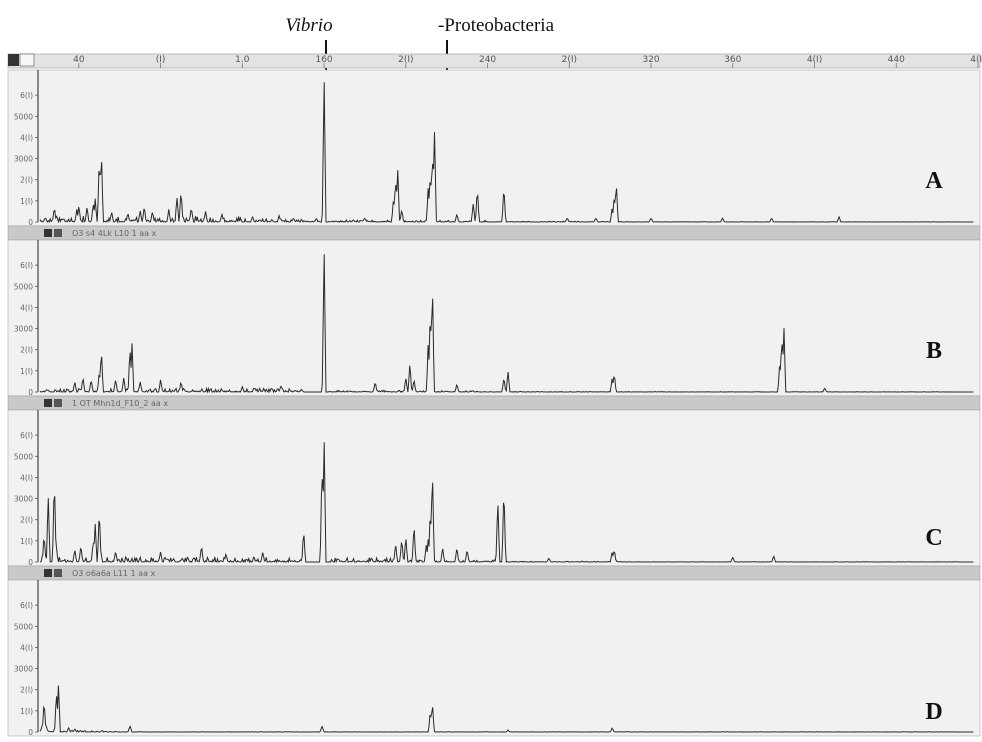  I want to click on ruler-select-button, so click(27, 60).